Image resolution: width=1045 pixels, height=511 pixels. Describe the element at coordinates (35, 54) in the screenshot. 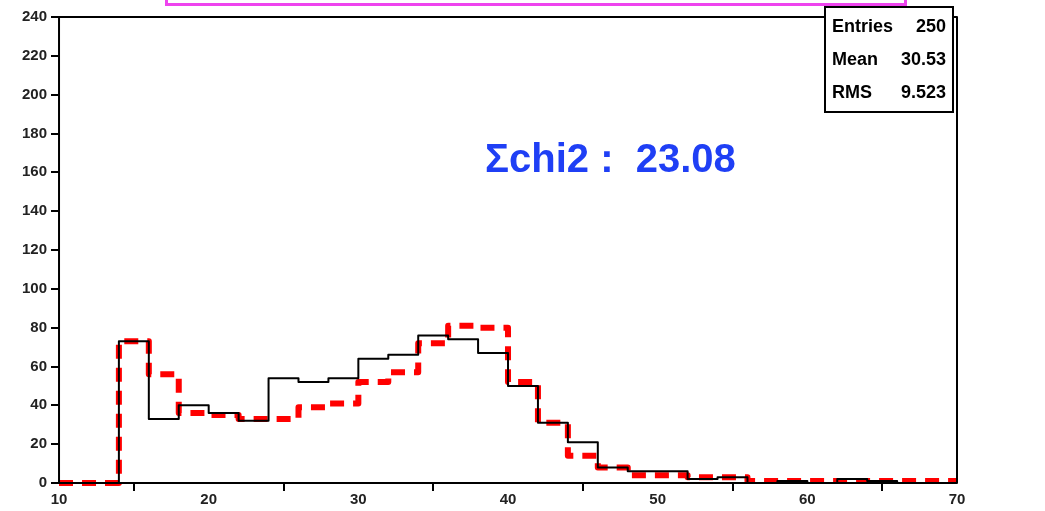

I see `y-tick-label: 220` at that location.